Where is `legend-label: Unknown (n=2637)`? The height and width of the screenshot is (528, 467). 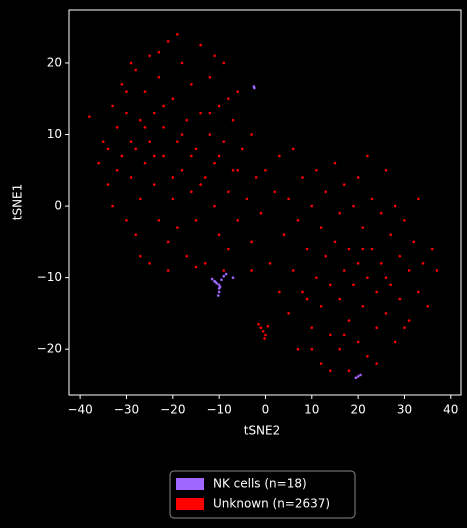
legend-label: Unknown (n=2637) is located at coordinates (271, 504).